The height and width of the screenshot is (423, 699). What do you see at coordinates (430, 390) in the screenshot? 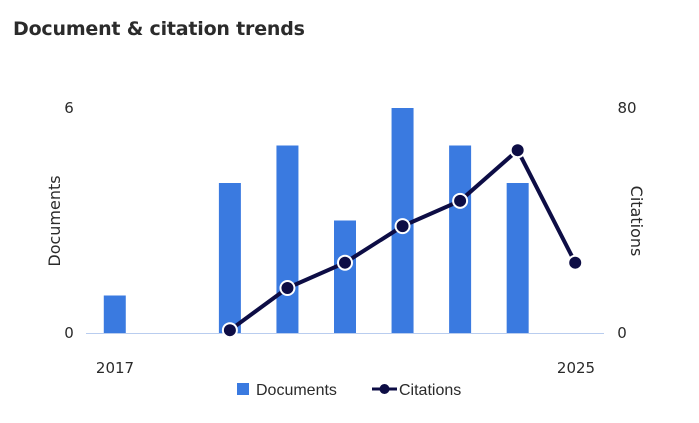
I see `legend-citations-label: Citations` at bounding box center [430, 390].